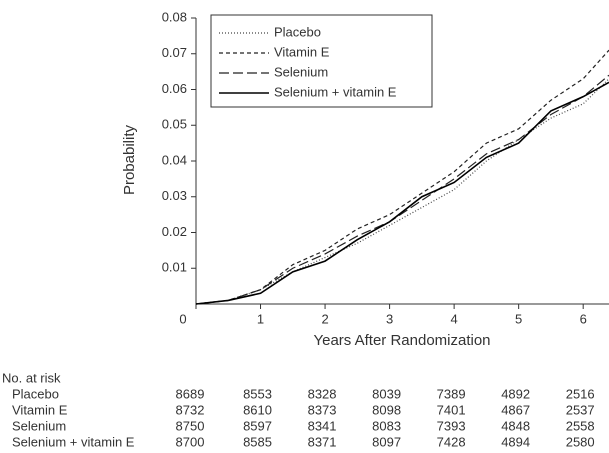 The width and height of the screenshot is (609, 453). What do you see at coordinates (583, 318) in the screenshot?
I see `x-tick-label: 6` at bounding box center [583, 318].